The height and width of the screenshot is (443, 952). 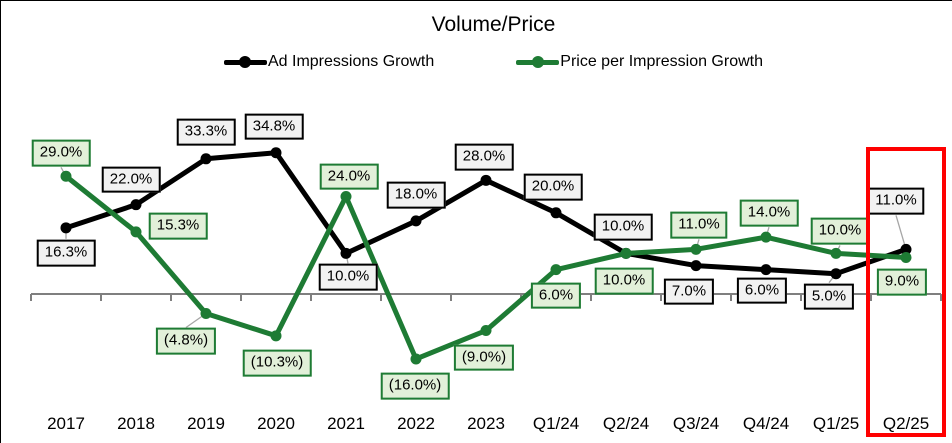 What do you see at coordinates (493, 24) in the screenshot?
I see `chart-title: Volume/Price` at bounding box center [493, 24].